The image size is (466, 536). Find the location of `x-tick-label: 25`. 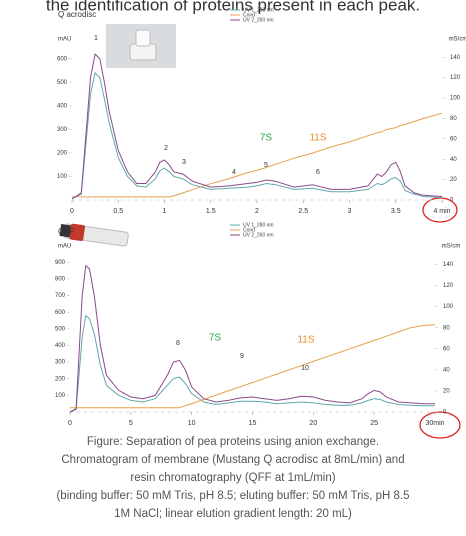

x-tick-label: 25 is located at coordinates (374, 423).